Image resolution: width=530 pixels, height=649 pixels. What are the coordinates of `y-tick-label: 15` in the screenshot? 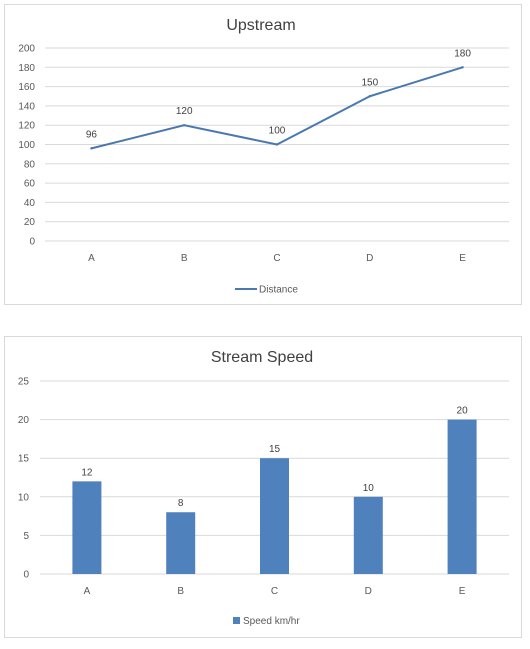 It's located at (24, 459).